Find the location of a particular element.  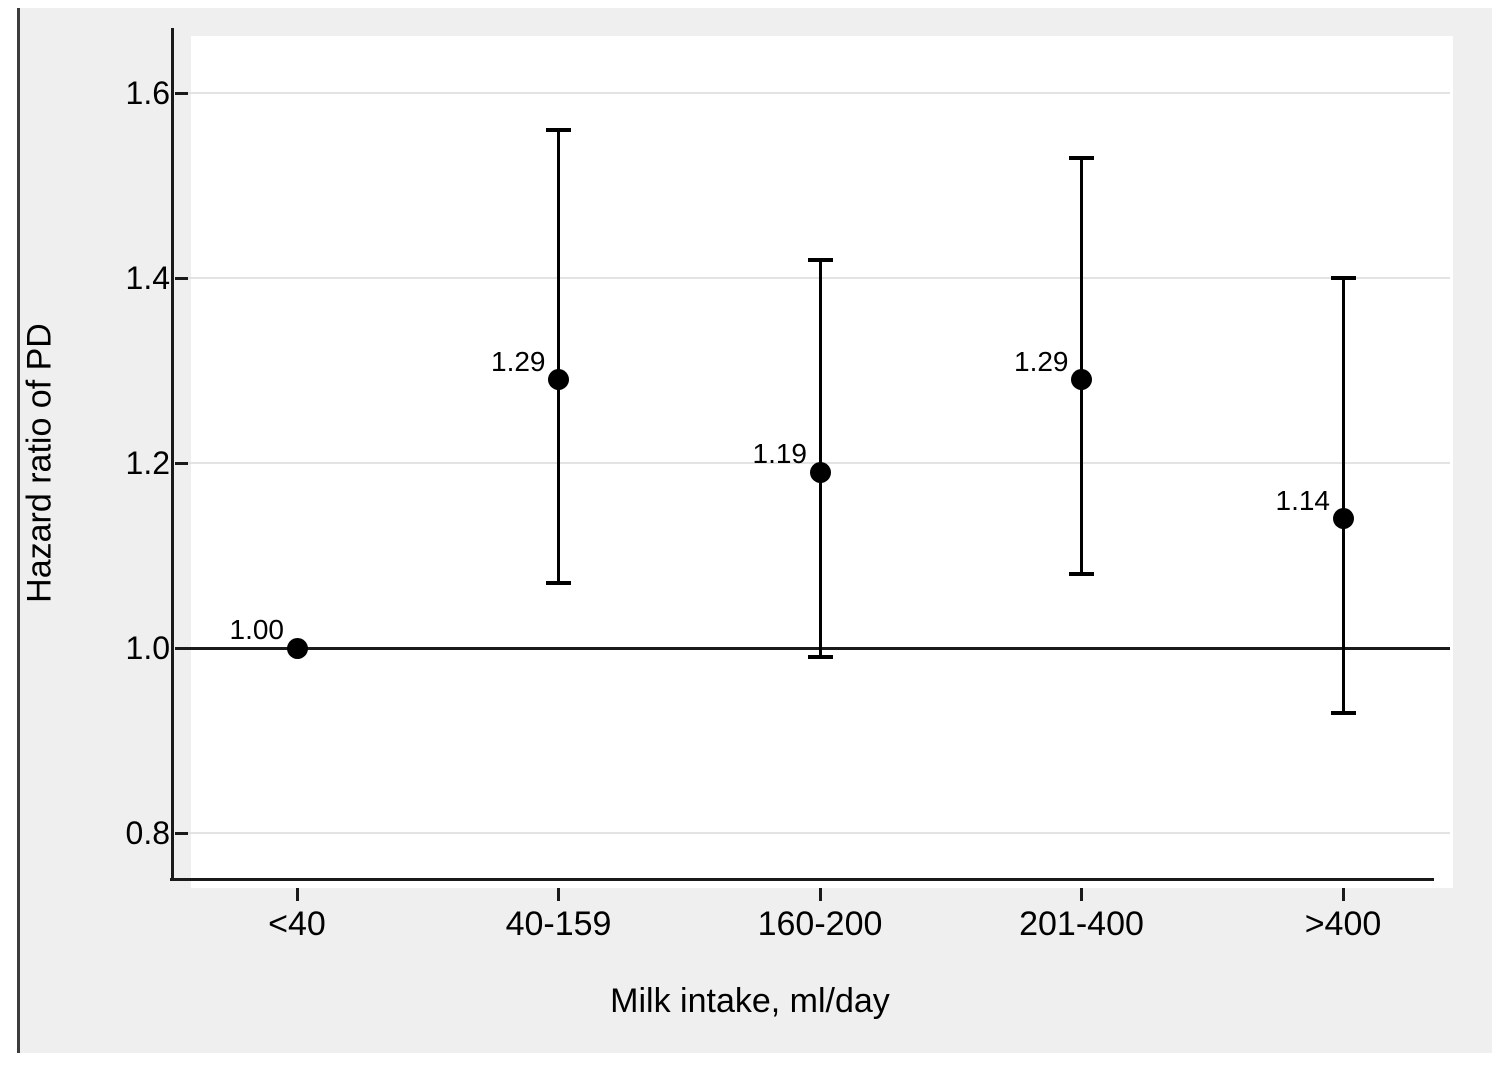

x-axis-line is located at coordinates (802, 879).